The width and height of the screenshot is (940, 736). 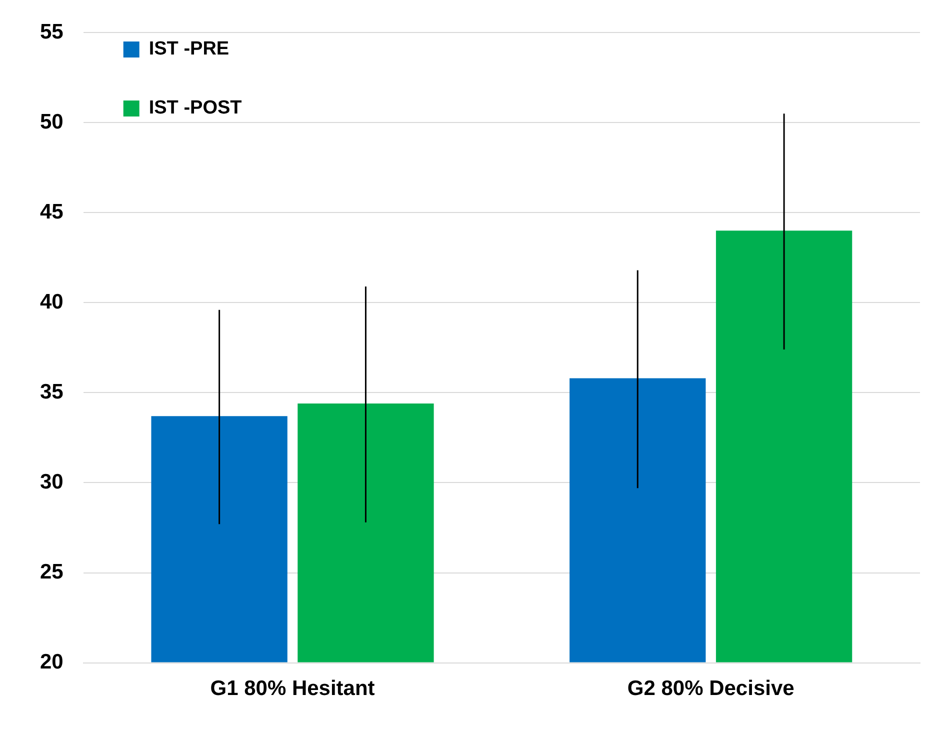 I want to click on y-tick-label: 40, so click(x=52, y=302).